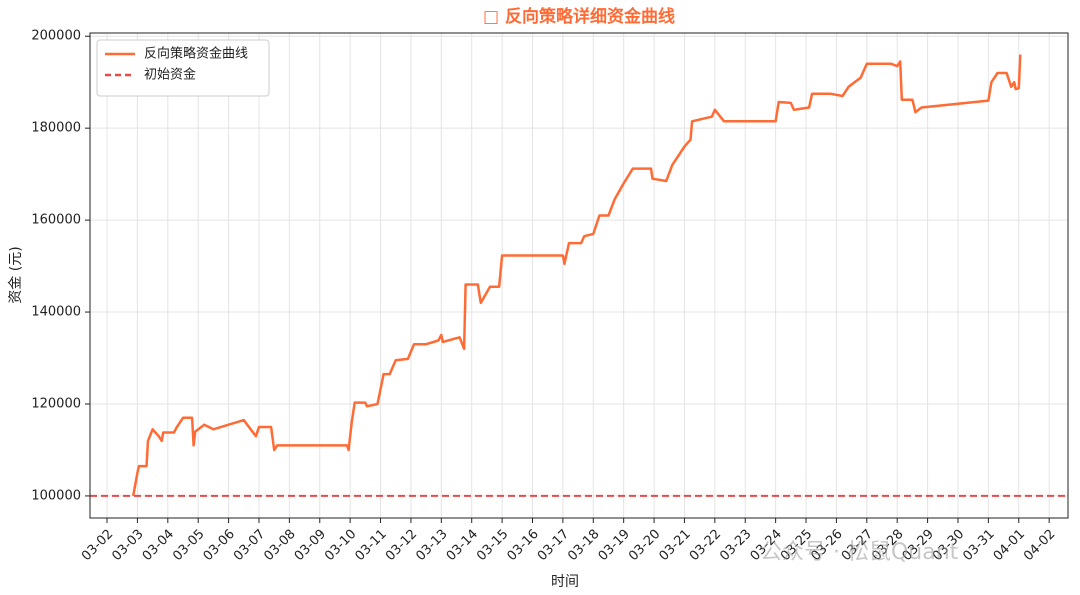 The width and height of the screenshot is (1080, 595). Describe the element at coordinates (401, 545) in the screenshot. I see `x-tick-label: 03-12` at that location.